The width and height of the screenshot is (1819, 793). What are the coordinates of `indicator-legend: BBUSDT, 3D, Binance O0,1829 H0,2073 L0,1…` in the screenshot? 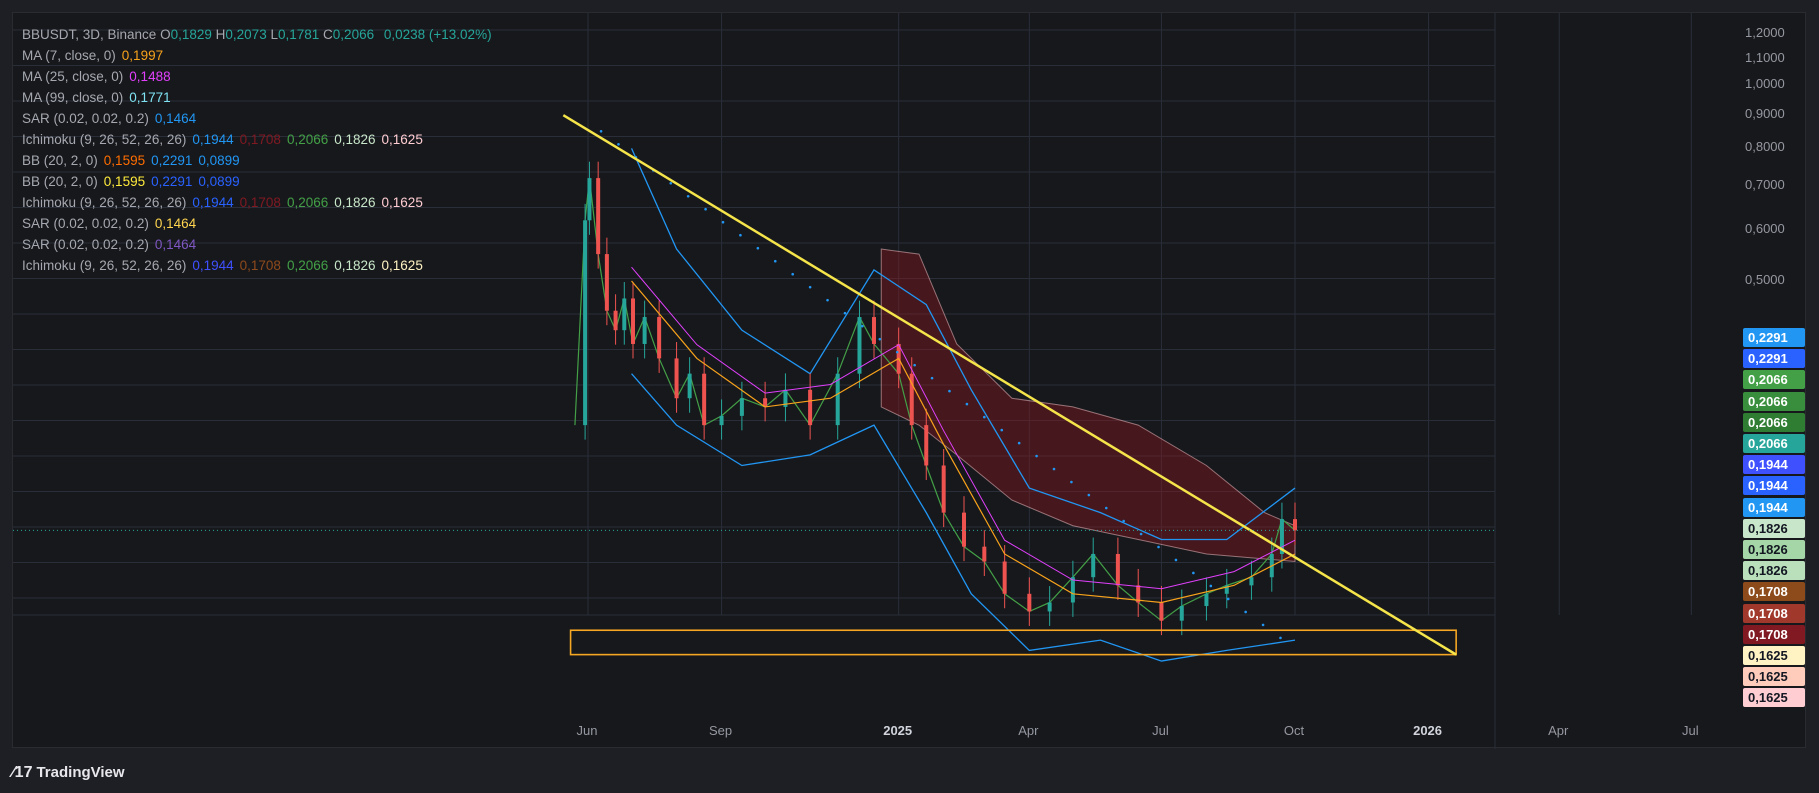 It's located at (257, 150).